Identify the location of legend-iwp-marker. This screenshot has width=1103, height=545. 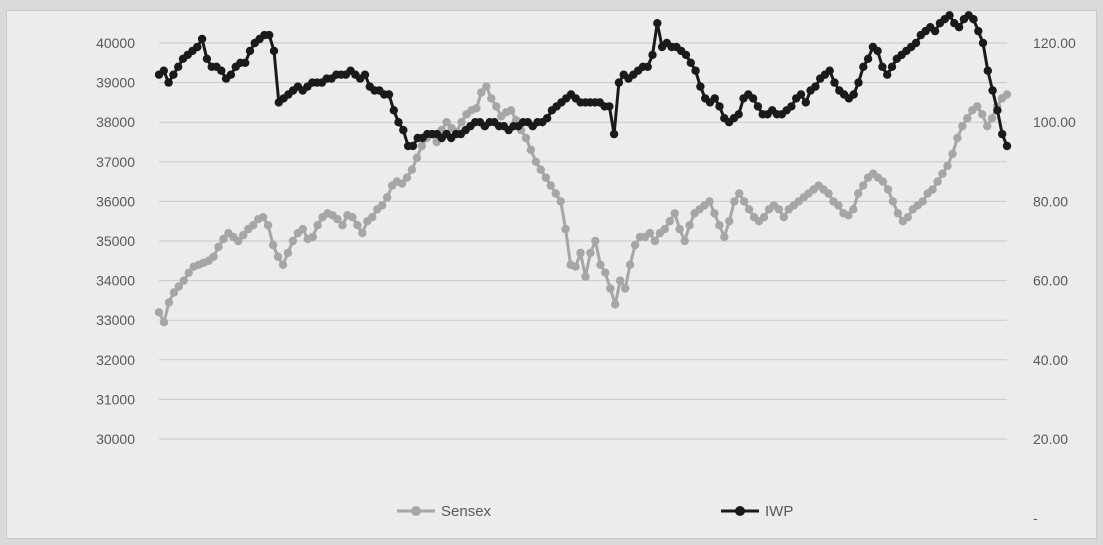
(740, 511).